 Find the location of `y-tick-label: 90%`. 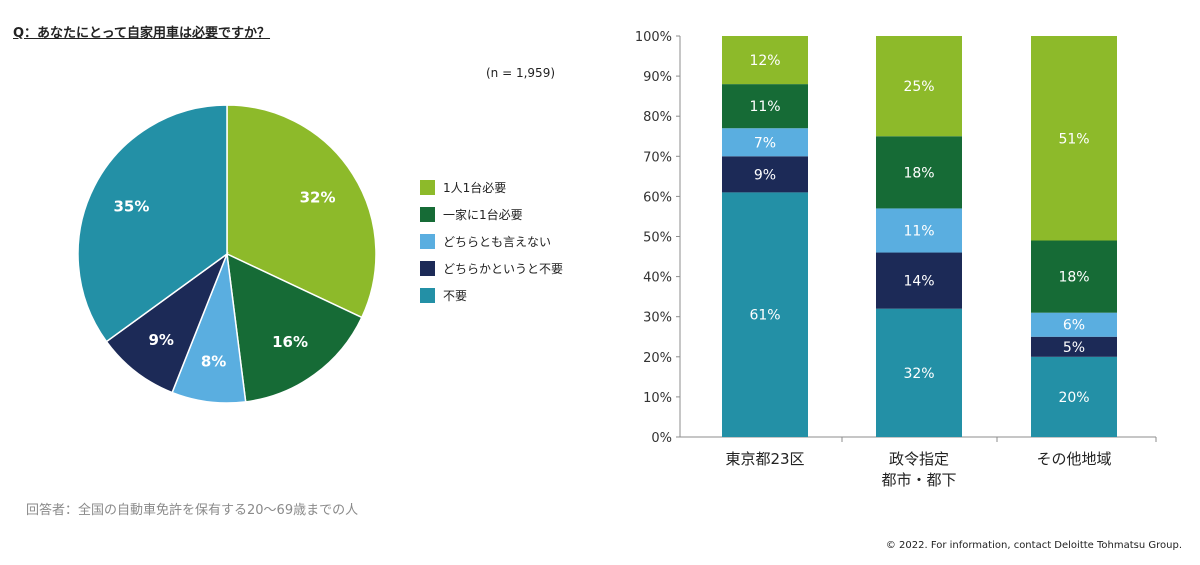

y-tick-label: 90% is located at coordinates (657, 77).